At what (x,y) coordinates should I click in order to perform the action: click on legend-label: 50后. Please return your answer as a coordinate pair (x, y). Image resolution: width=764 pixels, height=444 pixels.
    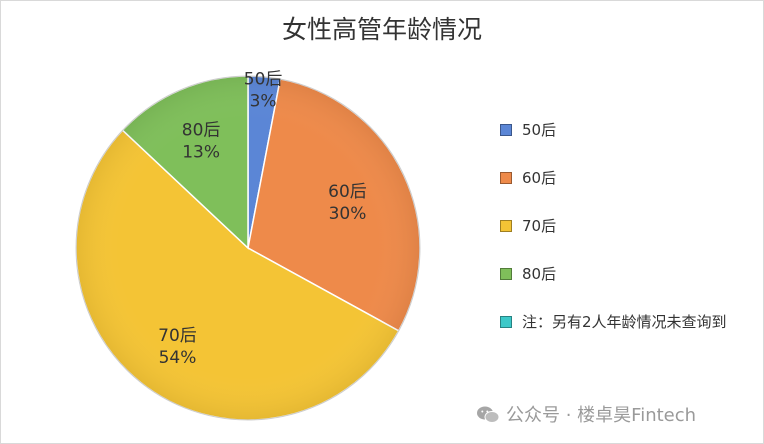
    Looking at the image, I should click on (539, 130).